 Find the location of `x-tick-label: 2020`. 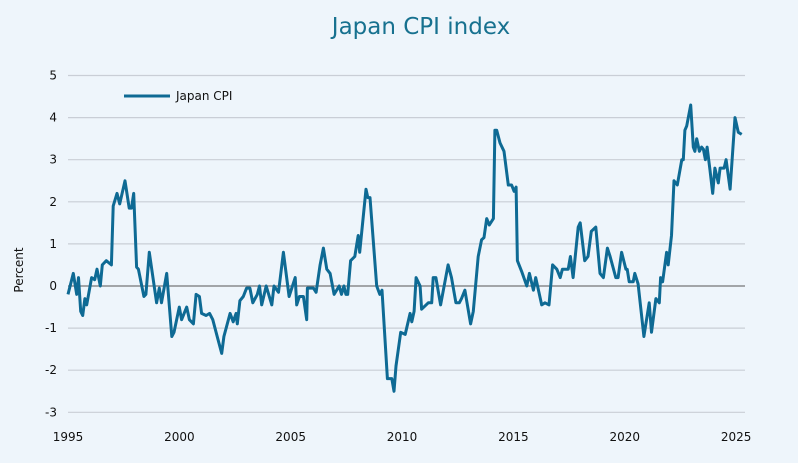

x-tick-label: 2020 is located at coordinates (624, 437).